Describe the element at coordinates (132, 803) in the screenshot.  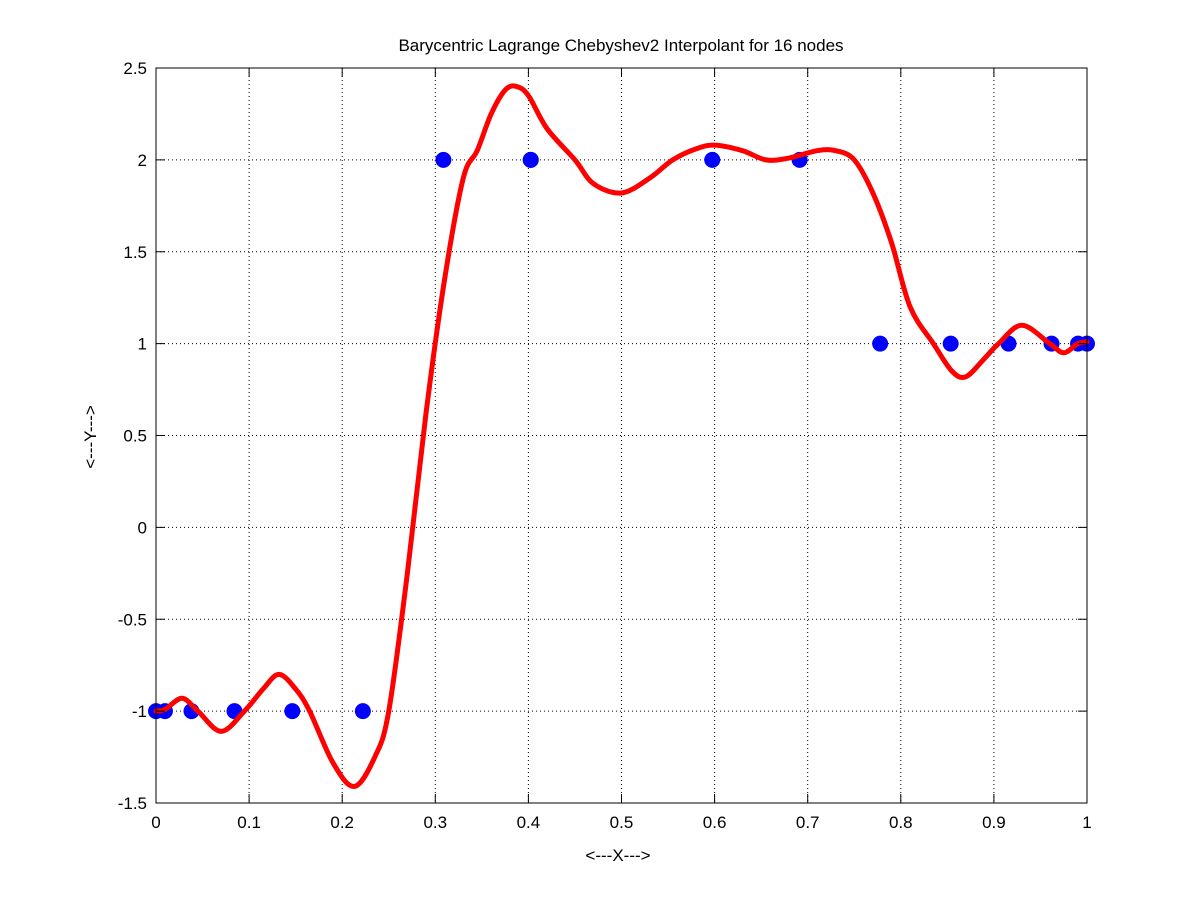
I see `y-tick-label: -1.5` at that location.